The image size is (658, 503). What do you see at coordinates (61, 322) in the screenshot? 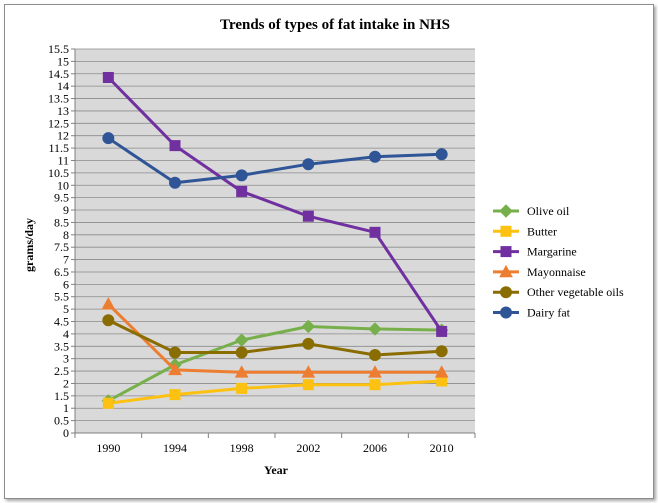
I see `y-tick-label: 4.5` at bounding box center [61, 322].